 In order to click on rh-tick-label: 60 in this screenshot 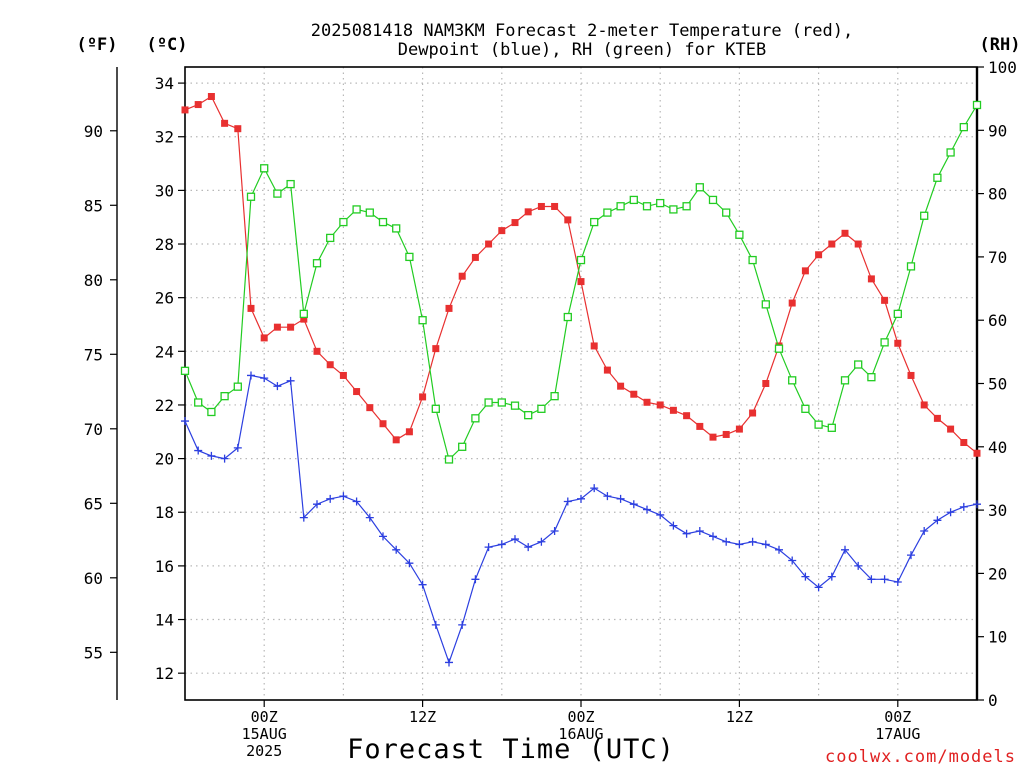, I will do `click(997, 320)`.